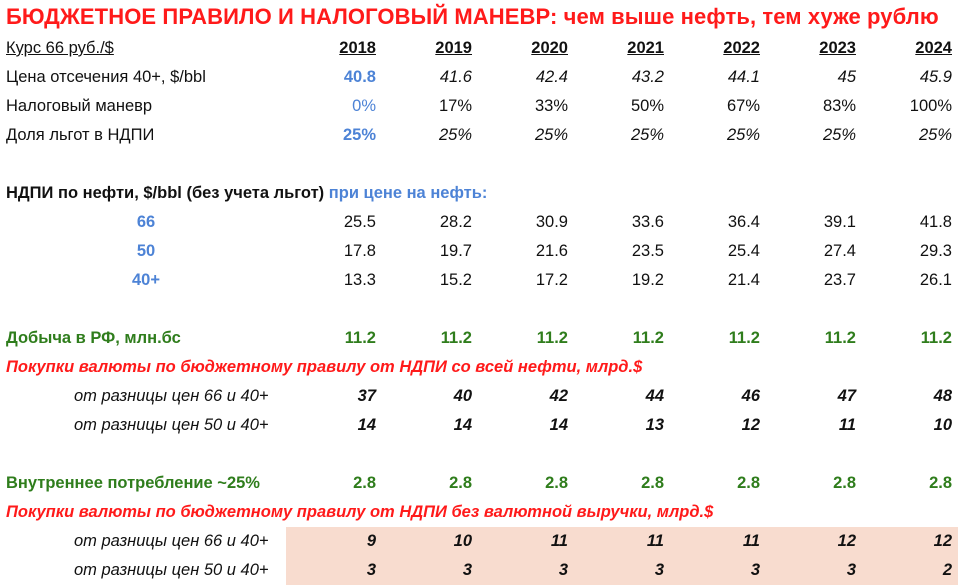 This screenshot has height=585, width=960. I want to click on ndpi-value: 39.1, so click(839, 222).